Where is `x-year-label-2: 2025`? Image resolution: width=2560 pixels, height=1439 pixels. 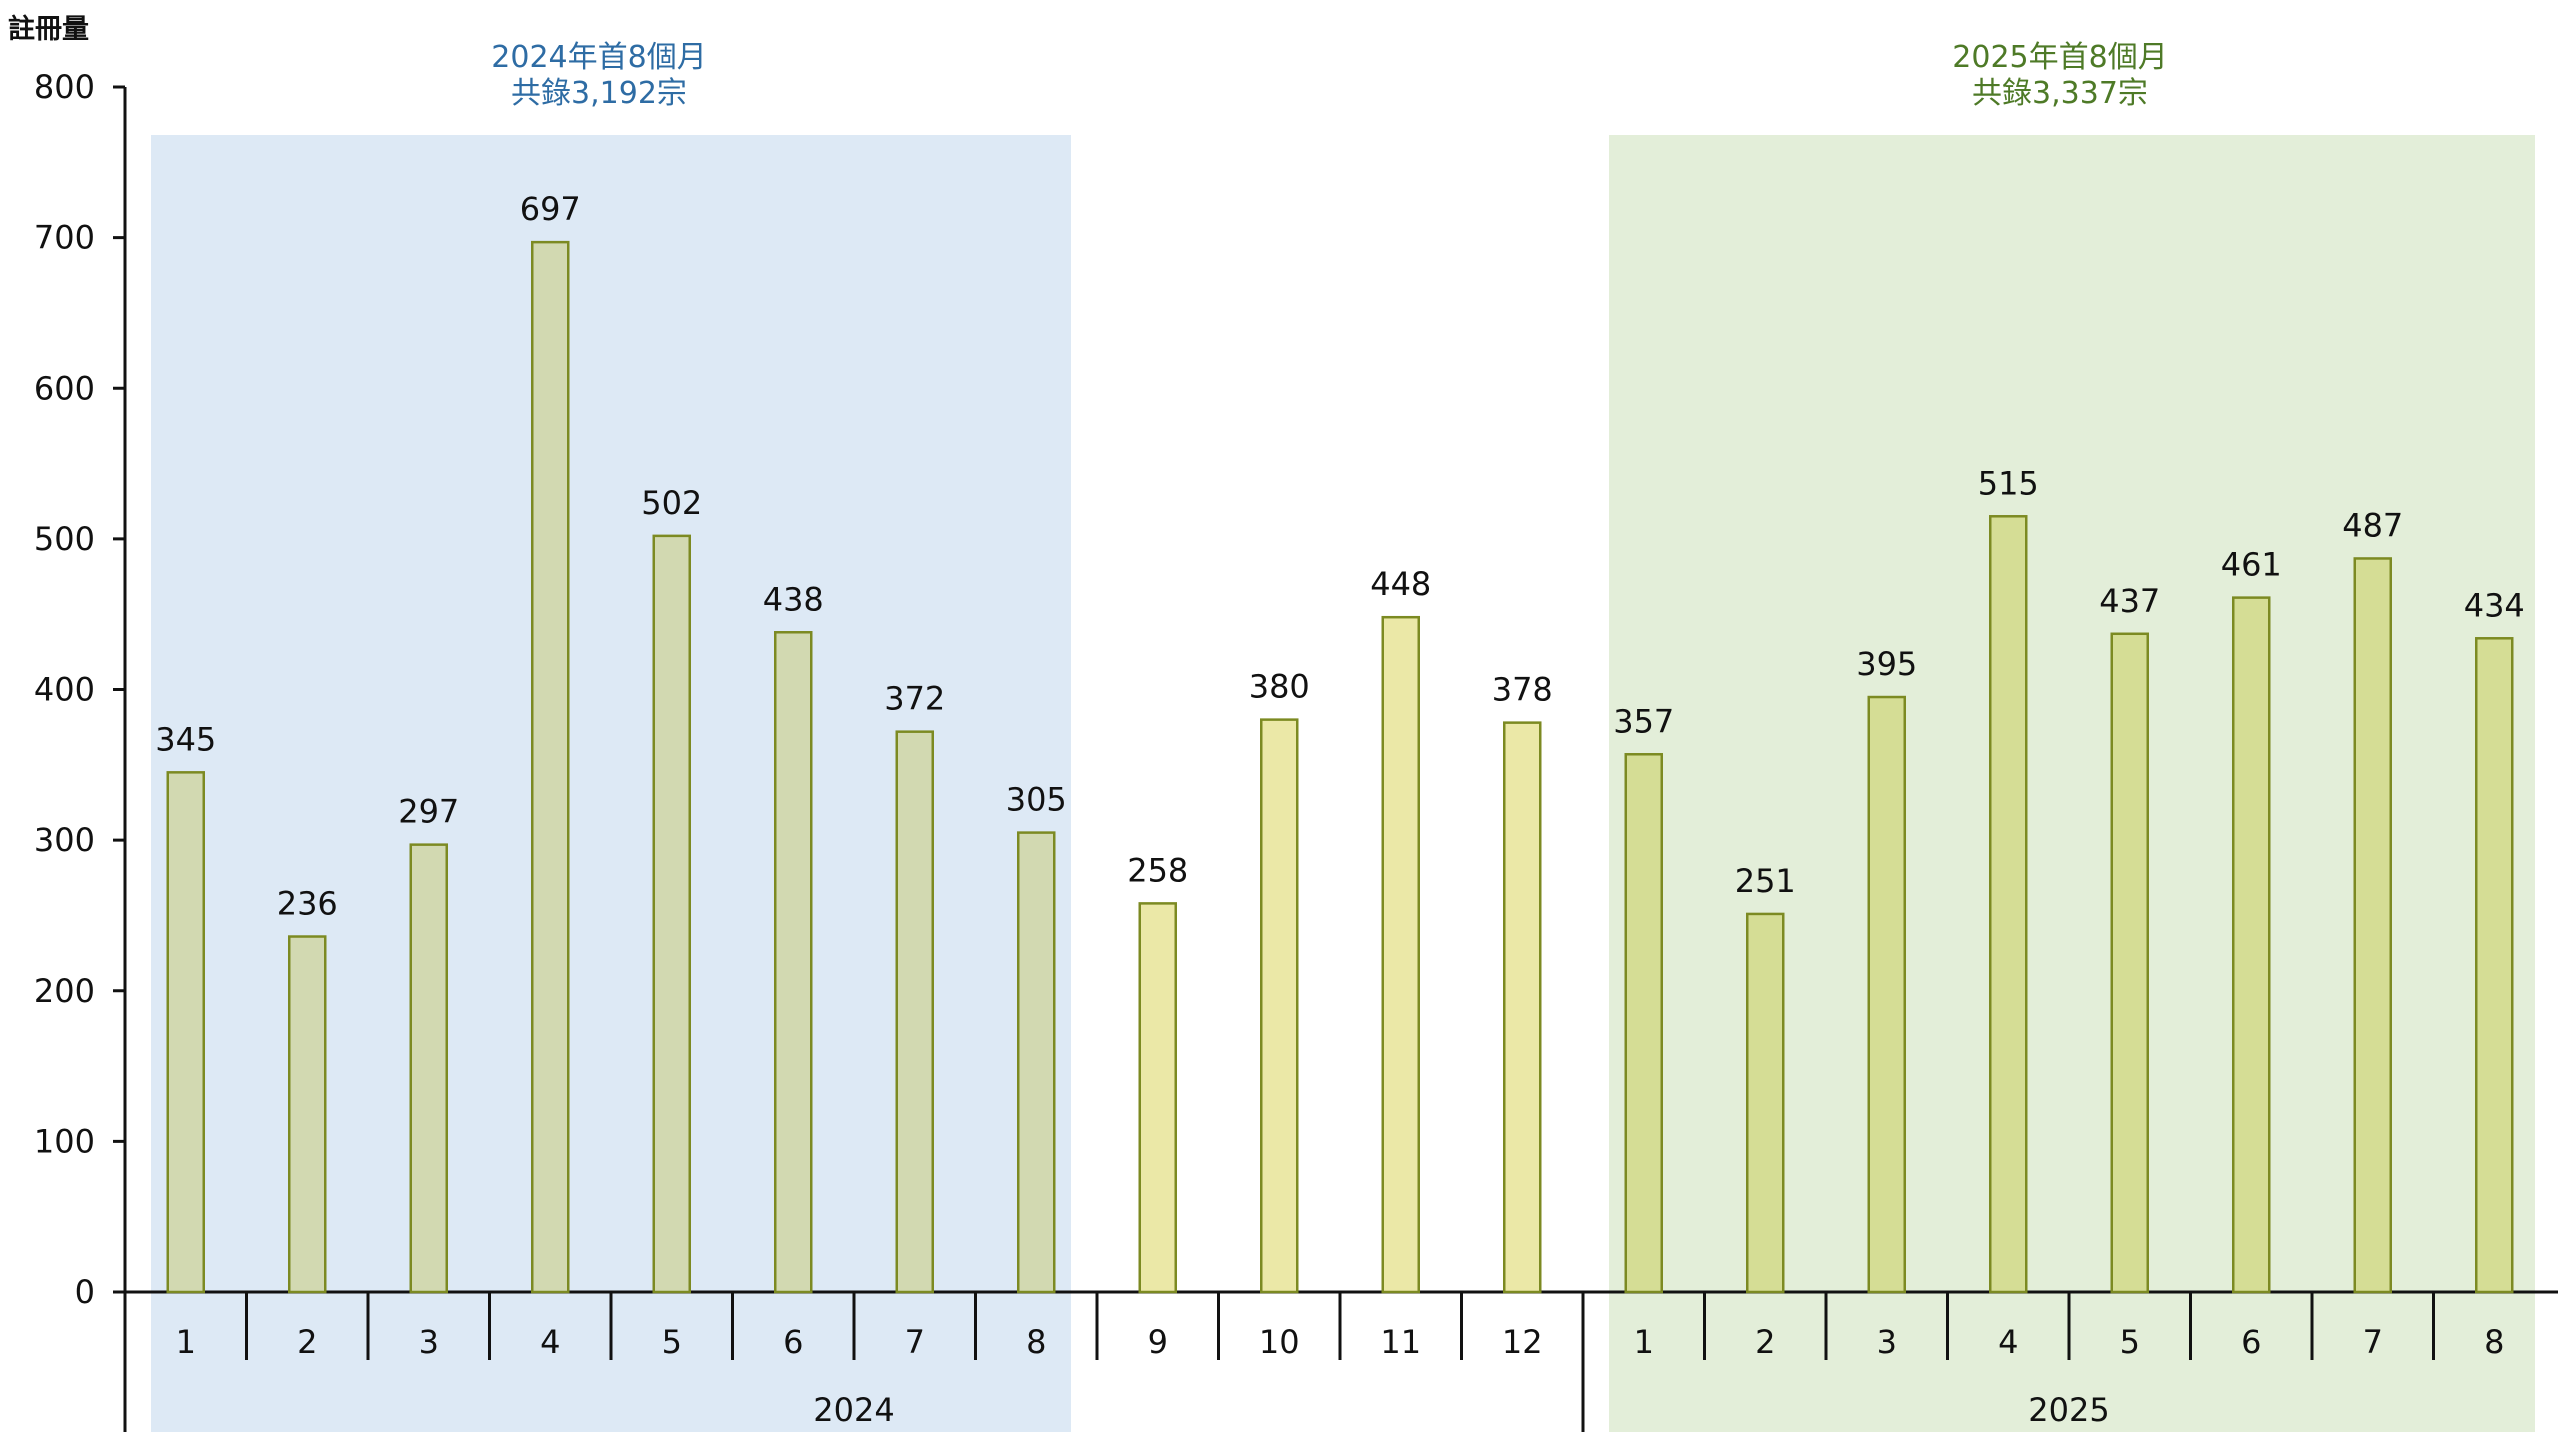 x-year-label-2: 2025 is located at coordinates (2068, 1410).